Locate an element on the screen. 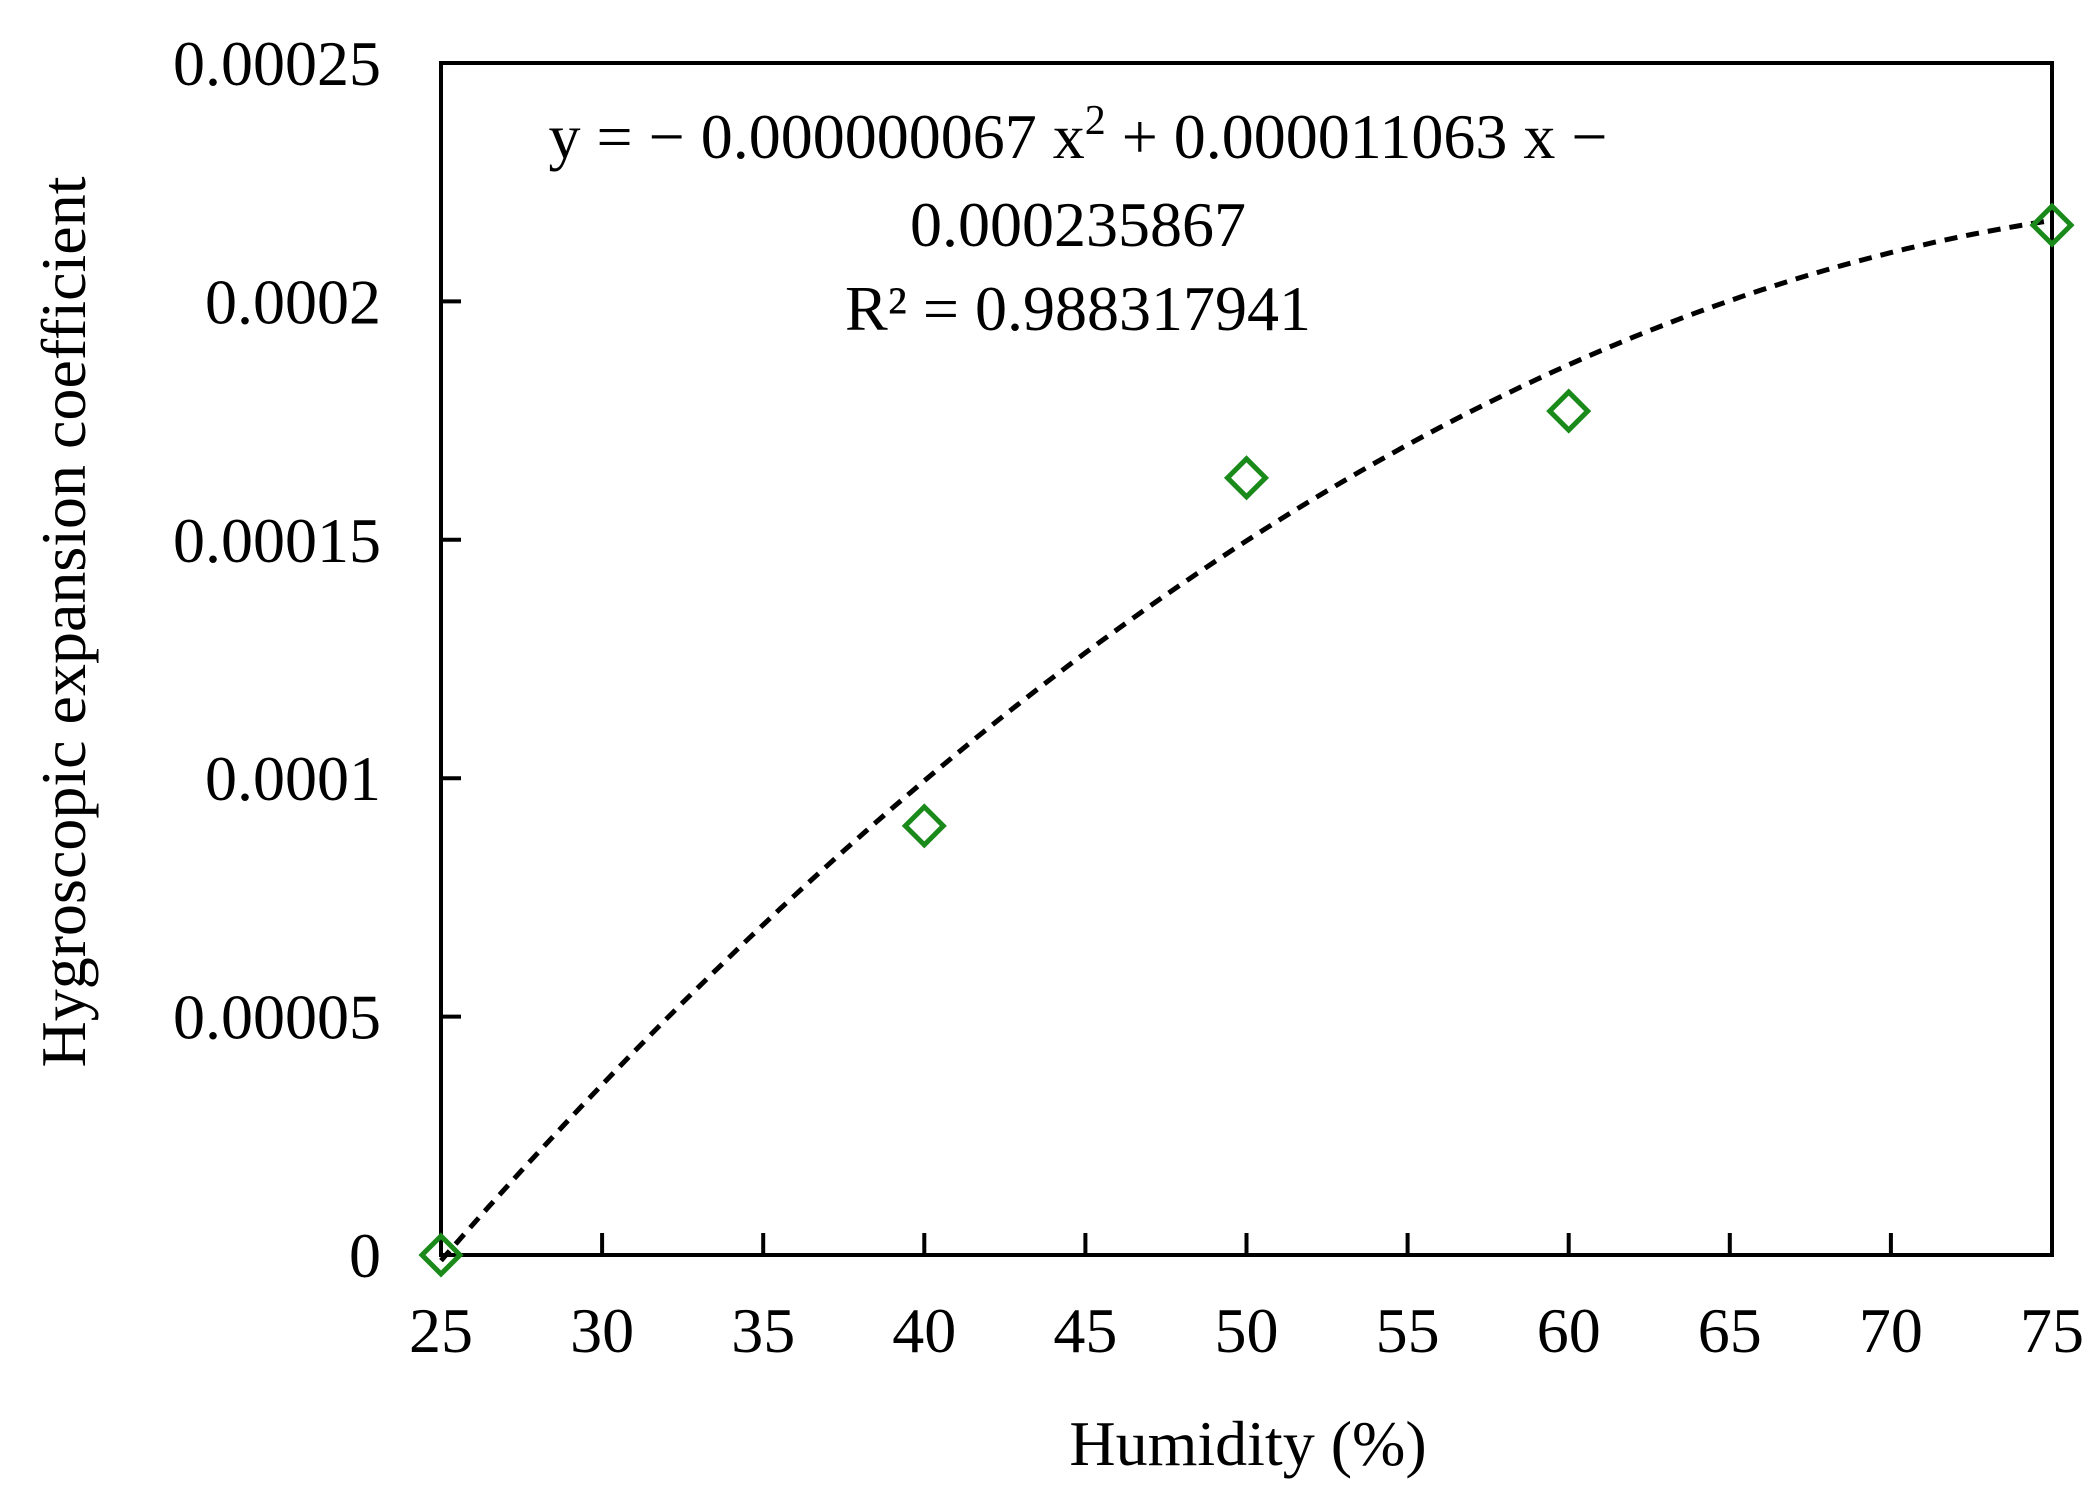 This screenshot has width=2099, height=1502. x-tick-label: 70 is located at coordinates (1891, 1330).